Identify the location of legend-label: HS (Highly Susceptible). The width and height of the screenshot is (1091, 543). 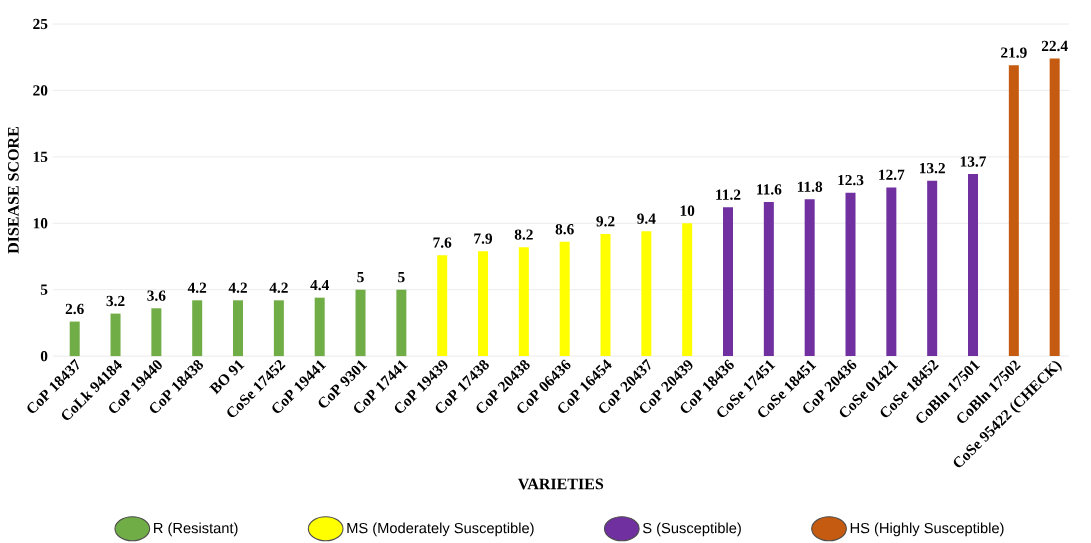
(927, 529).